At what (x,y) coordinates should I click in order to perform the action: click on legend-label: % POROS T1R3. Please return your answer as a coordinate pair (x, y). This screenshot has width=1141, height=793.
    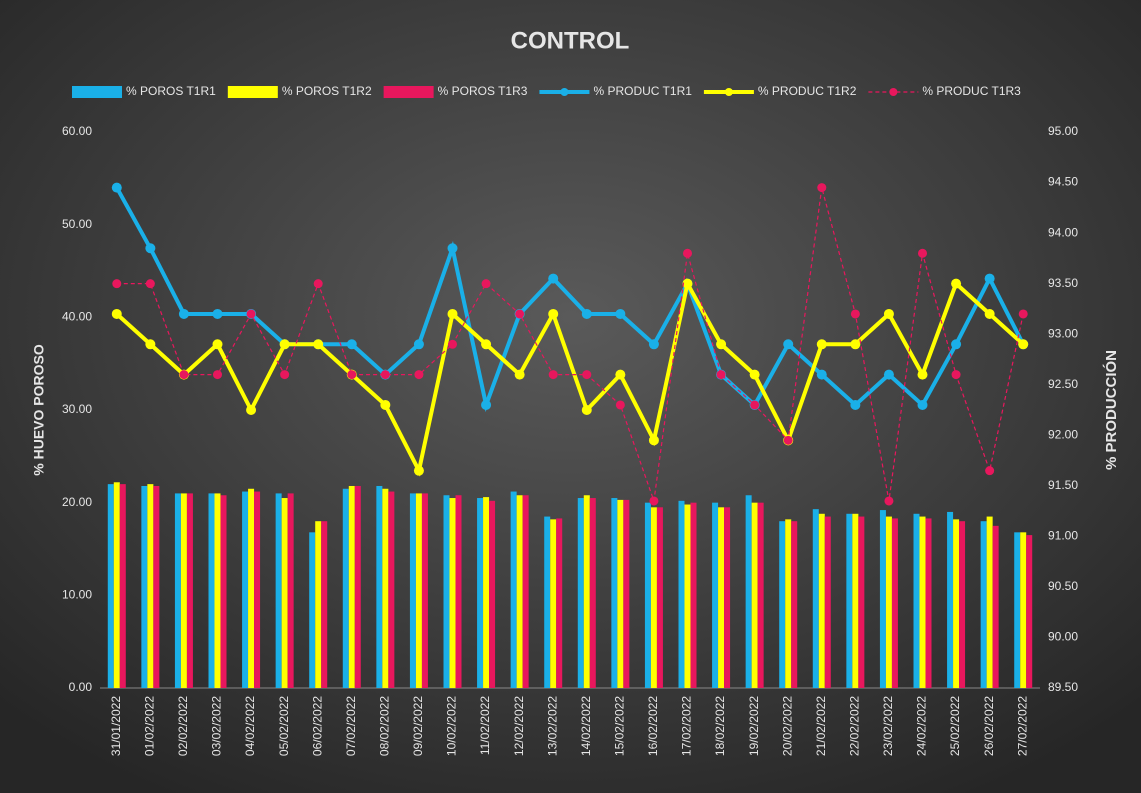
    Looking at the image, I should click on (483, 91).